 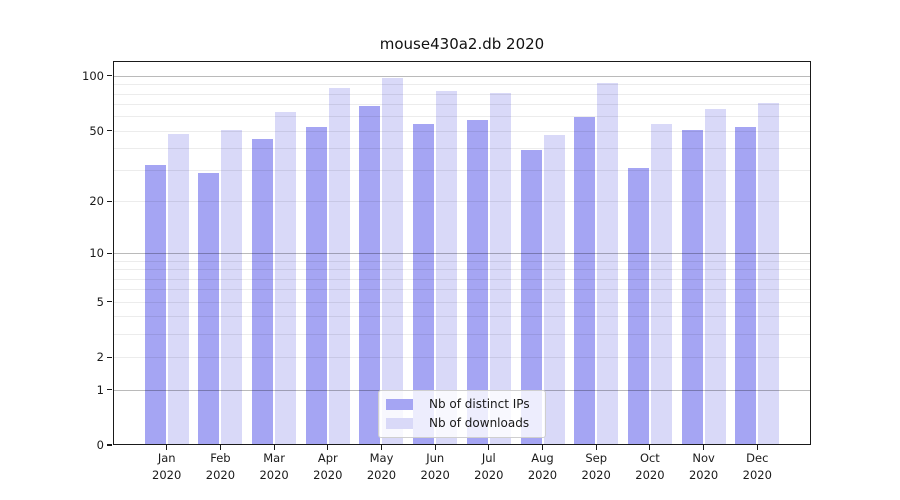 I want to click on bar-downloads-sep, so click(x=608, y=264).